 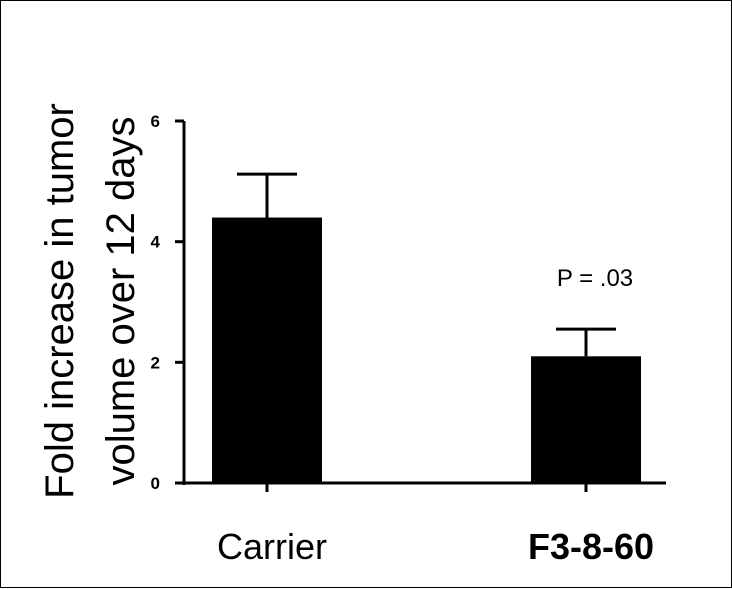 I want to click on x-tick-label-1: F3-8-60, so click(x=591, y=546).